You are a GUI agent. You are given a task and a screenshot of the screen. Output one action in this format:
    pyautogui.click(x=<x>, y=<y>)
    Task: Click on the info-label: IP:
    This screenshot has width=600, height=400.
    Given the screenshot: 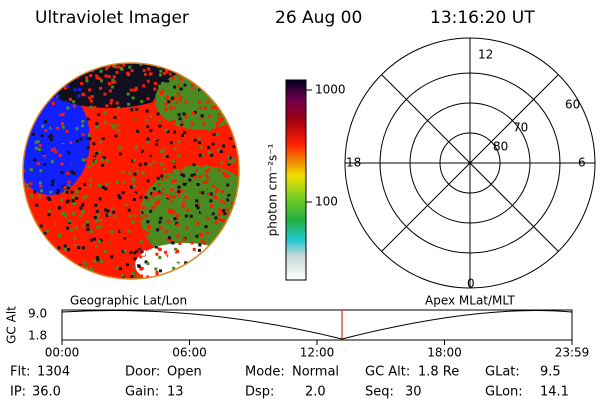 What is the action you would take?
    pyautogui.click(x=18, y=392)
    